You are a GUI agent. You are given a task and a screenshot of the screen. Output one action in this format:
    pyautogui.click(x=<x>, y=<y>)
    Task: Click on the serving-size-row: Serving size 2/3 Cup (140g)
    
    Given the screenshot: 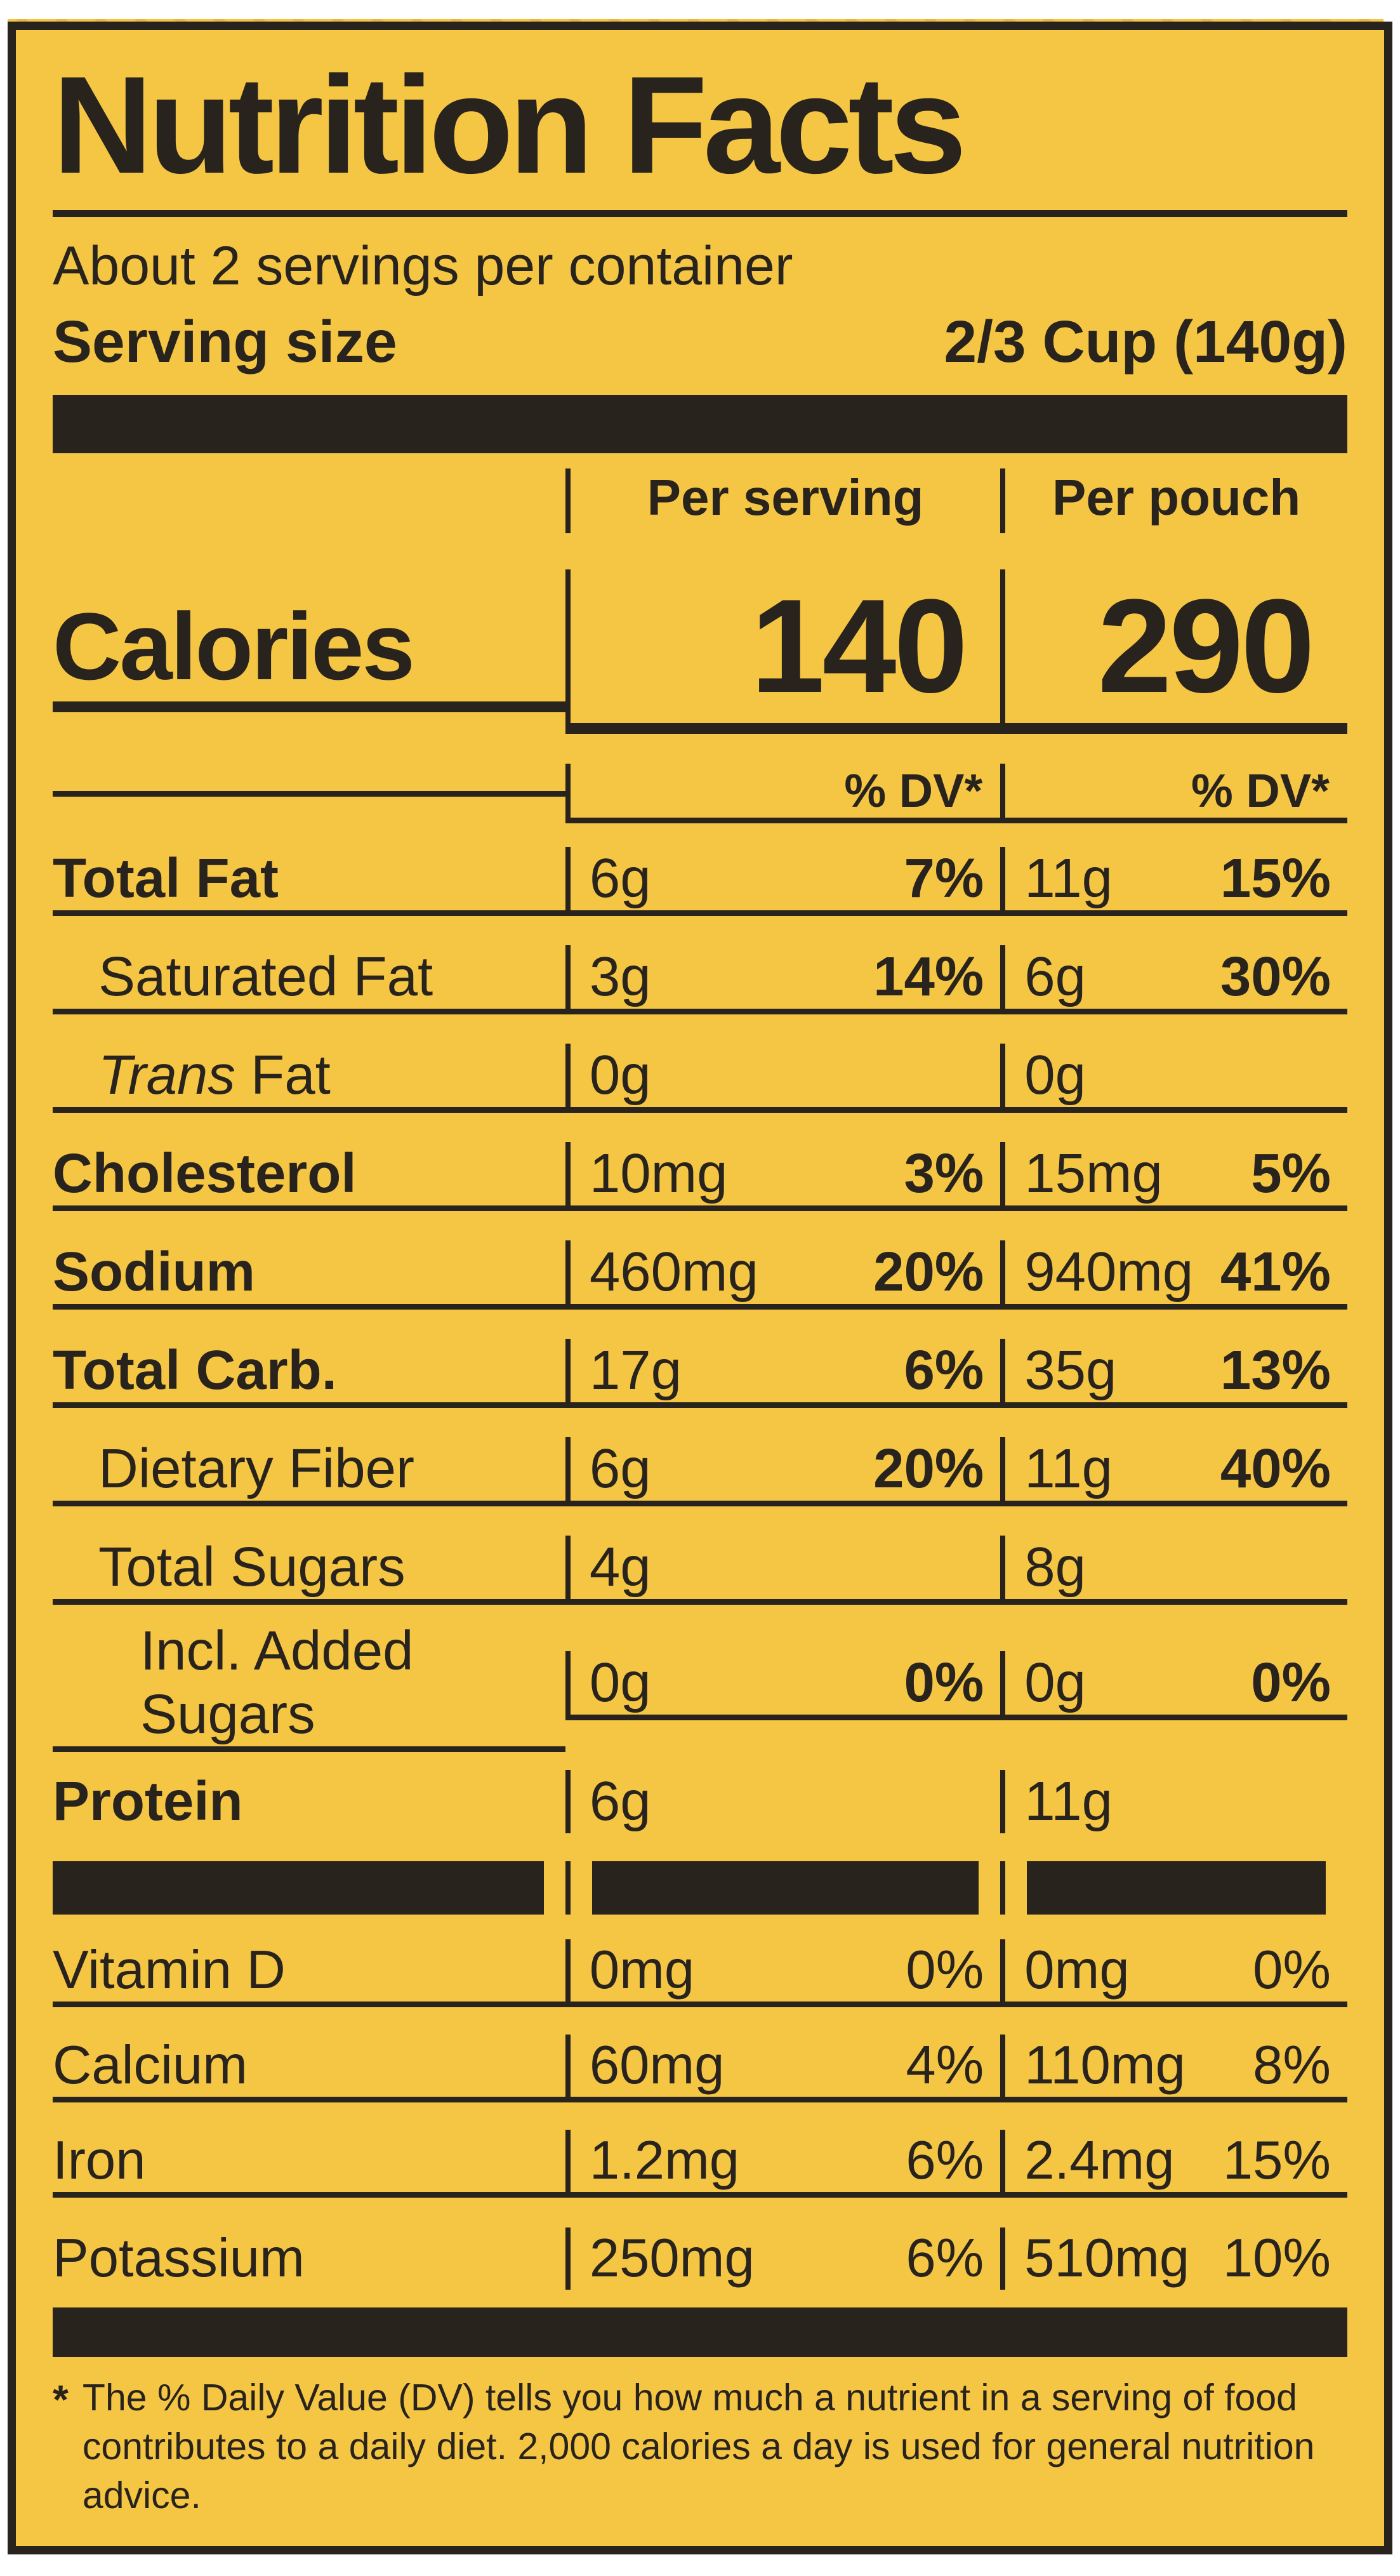 What is the action you would take?
    pyautogui.click(x=700, y=342)
    